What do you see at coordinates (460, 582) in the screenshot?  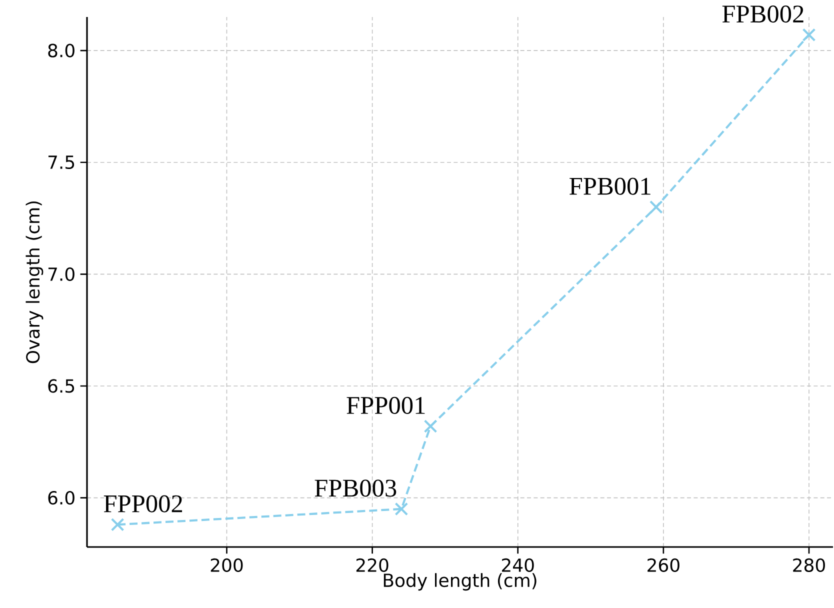 I see `x-axis-title: Body length (cm)` at bounding box center [460, 582].